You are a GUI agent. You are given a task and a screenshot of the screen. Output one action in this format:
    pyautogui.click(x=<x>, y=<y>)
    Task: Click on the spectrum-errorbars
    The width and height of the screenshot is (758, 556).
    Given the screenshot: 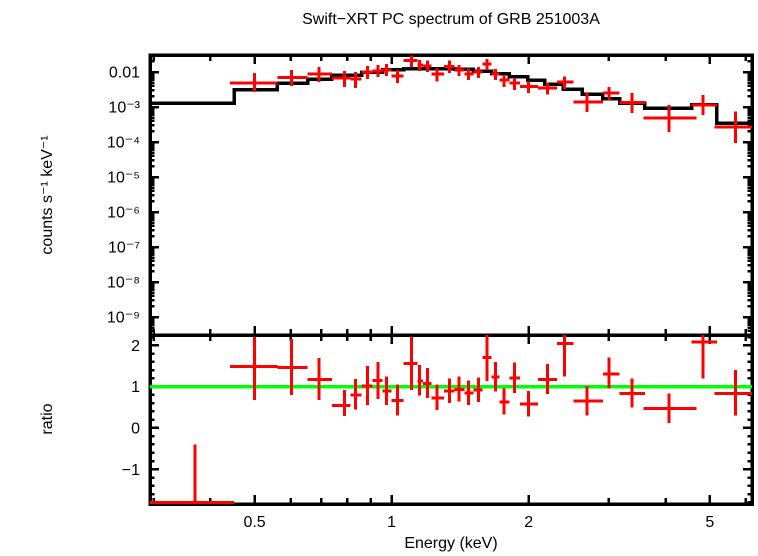 What is the action you would take?
    pyautogui.click(x=491, y=99)
    